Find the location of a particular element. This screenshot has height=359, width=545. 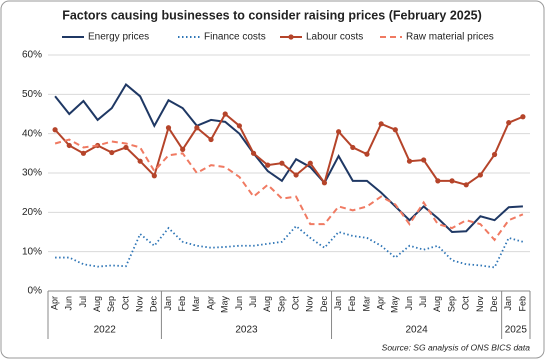

legend-label: Finance costs is located at coordinates (235, 37).